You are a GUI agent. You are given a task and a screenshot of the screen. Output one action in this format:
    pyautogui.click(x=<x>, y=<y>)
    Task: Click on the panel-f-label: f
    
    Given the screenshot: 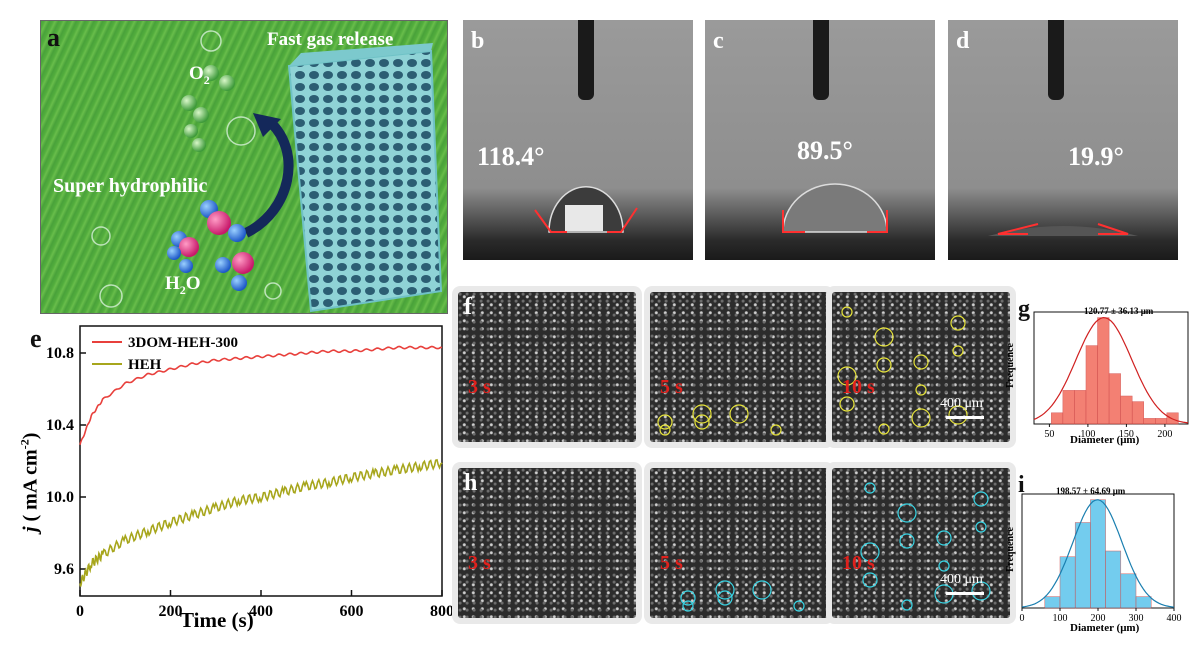 What is the action you would take?
    pyautogui.click(x=468, y=307)
    